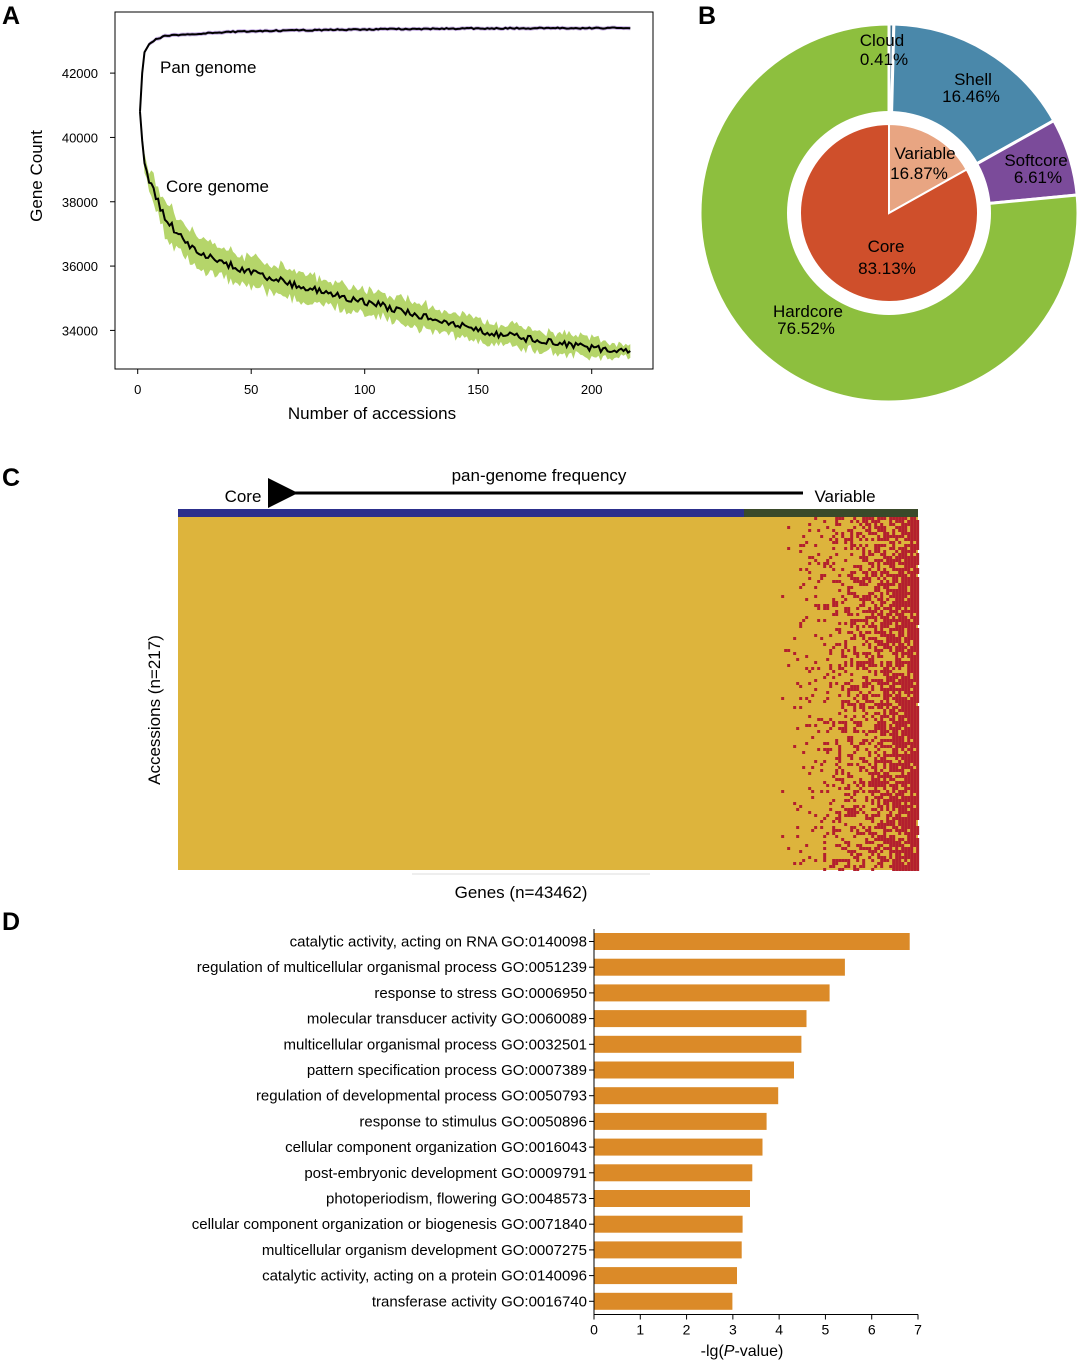 This screenshot has width=1080, height=1362. Describe the element at coordinates (752, 1121) in the screenshot. I see `bars` at that location.